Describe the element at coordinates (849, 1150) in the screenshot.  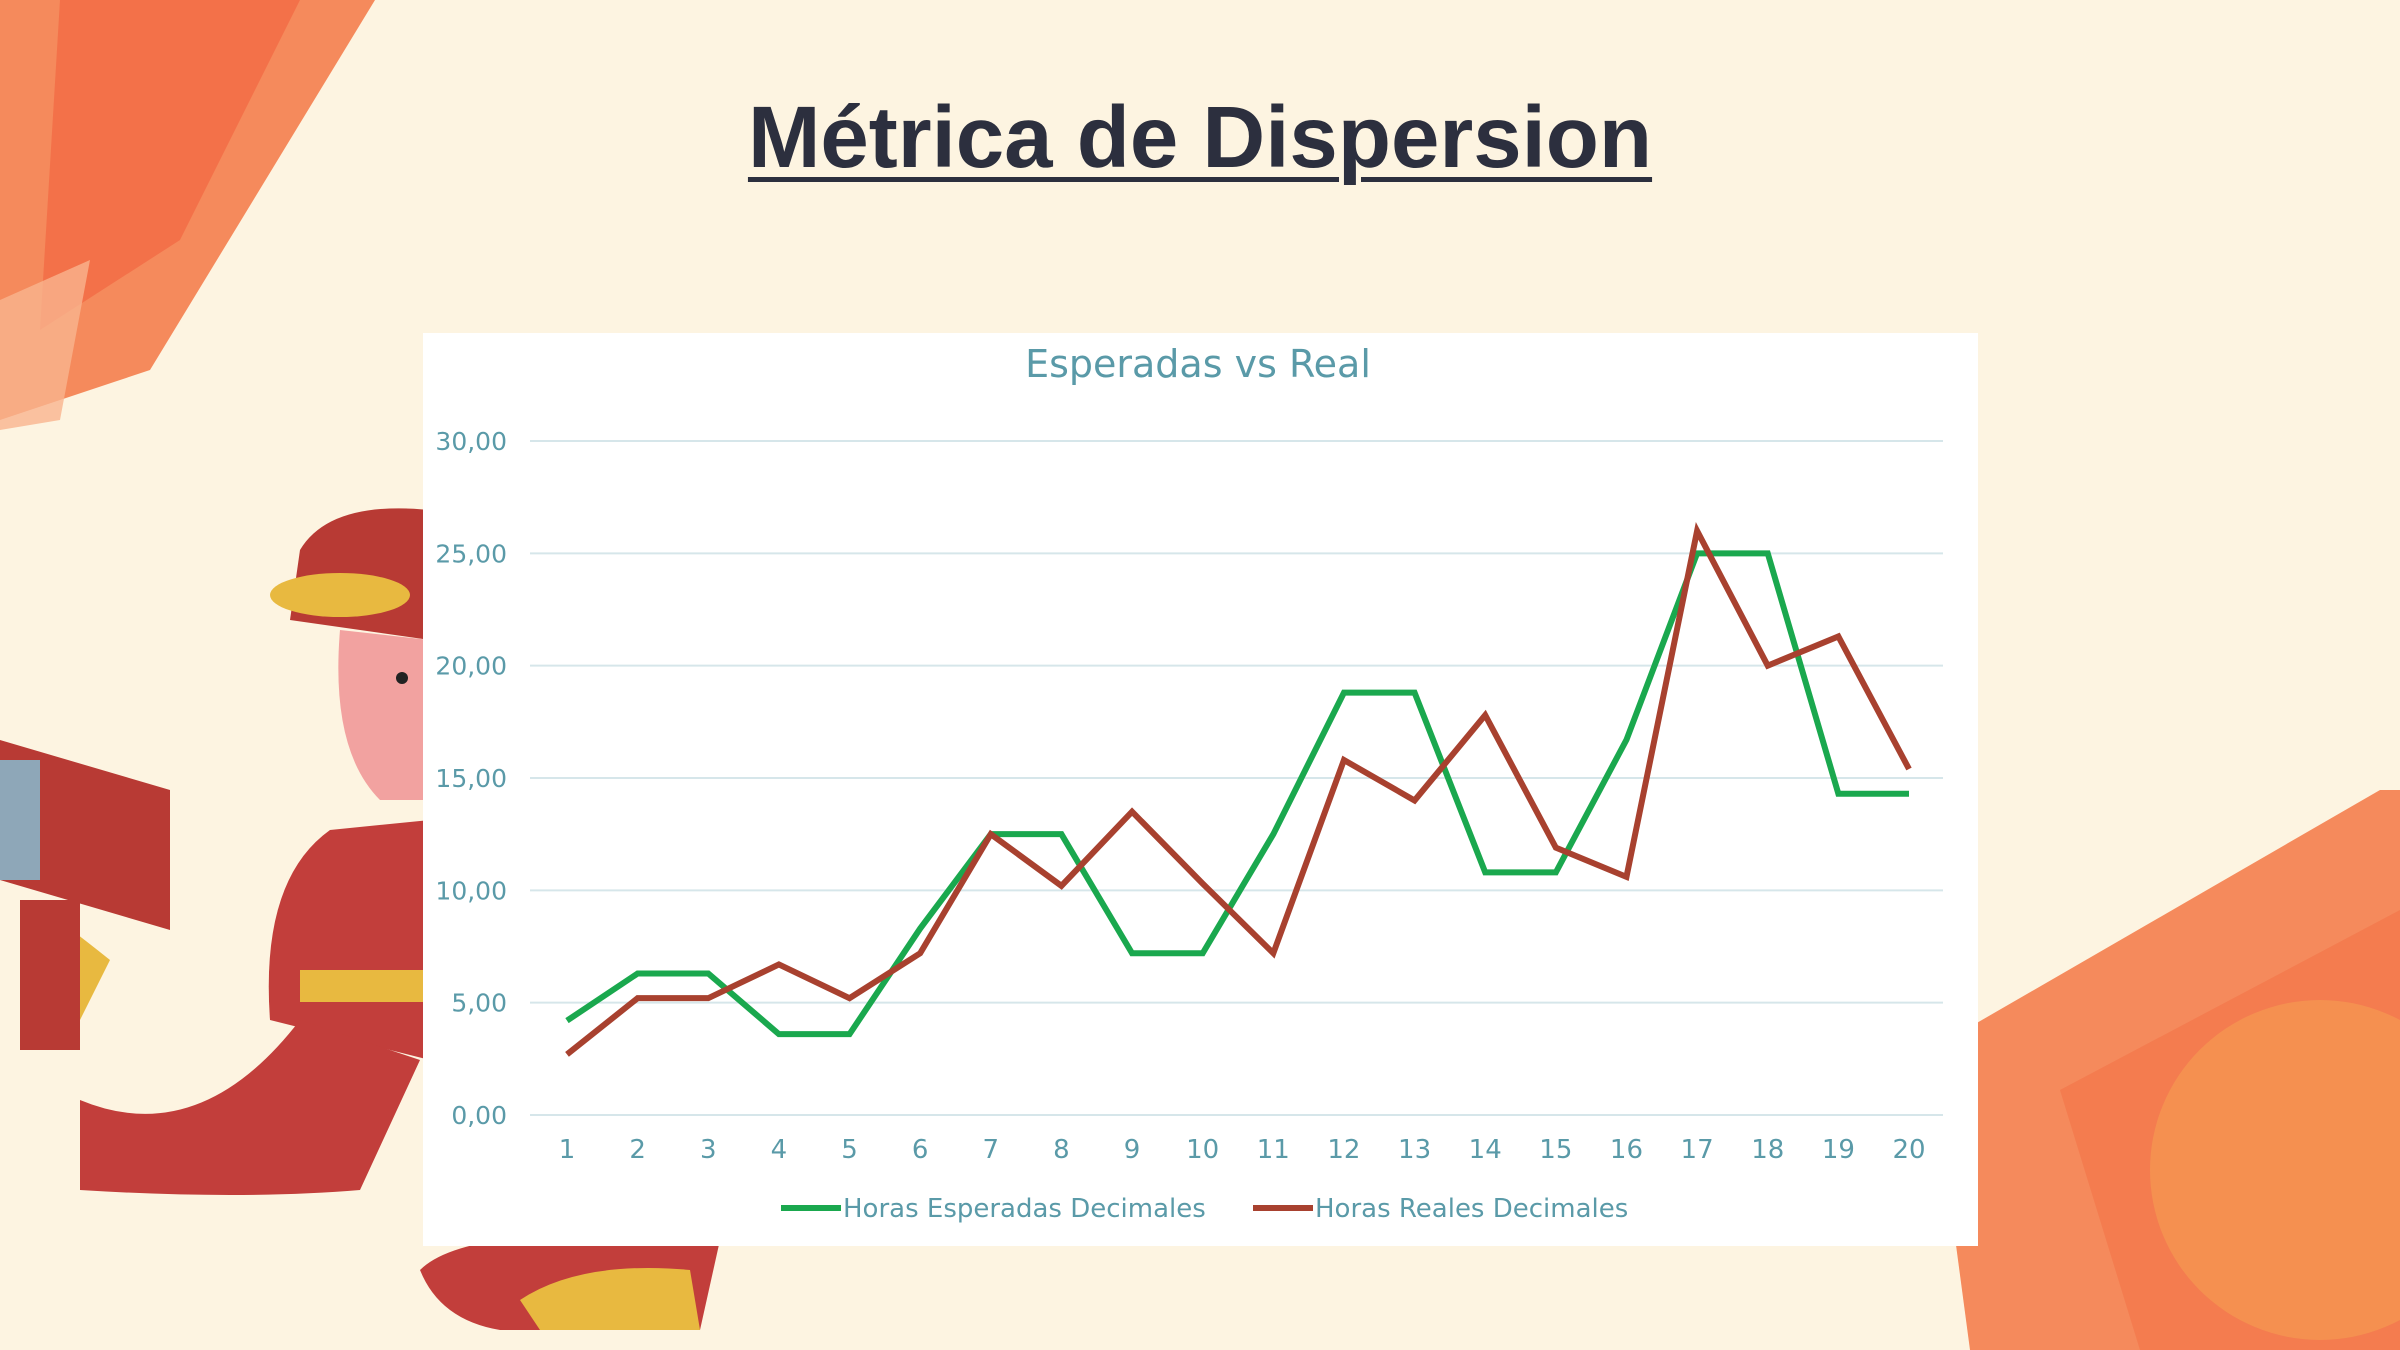
I see `x-tick-label: 5` at that location.